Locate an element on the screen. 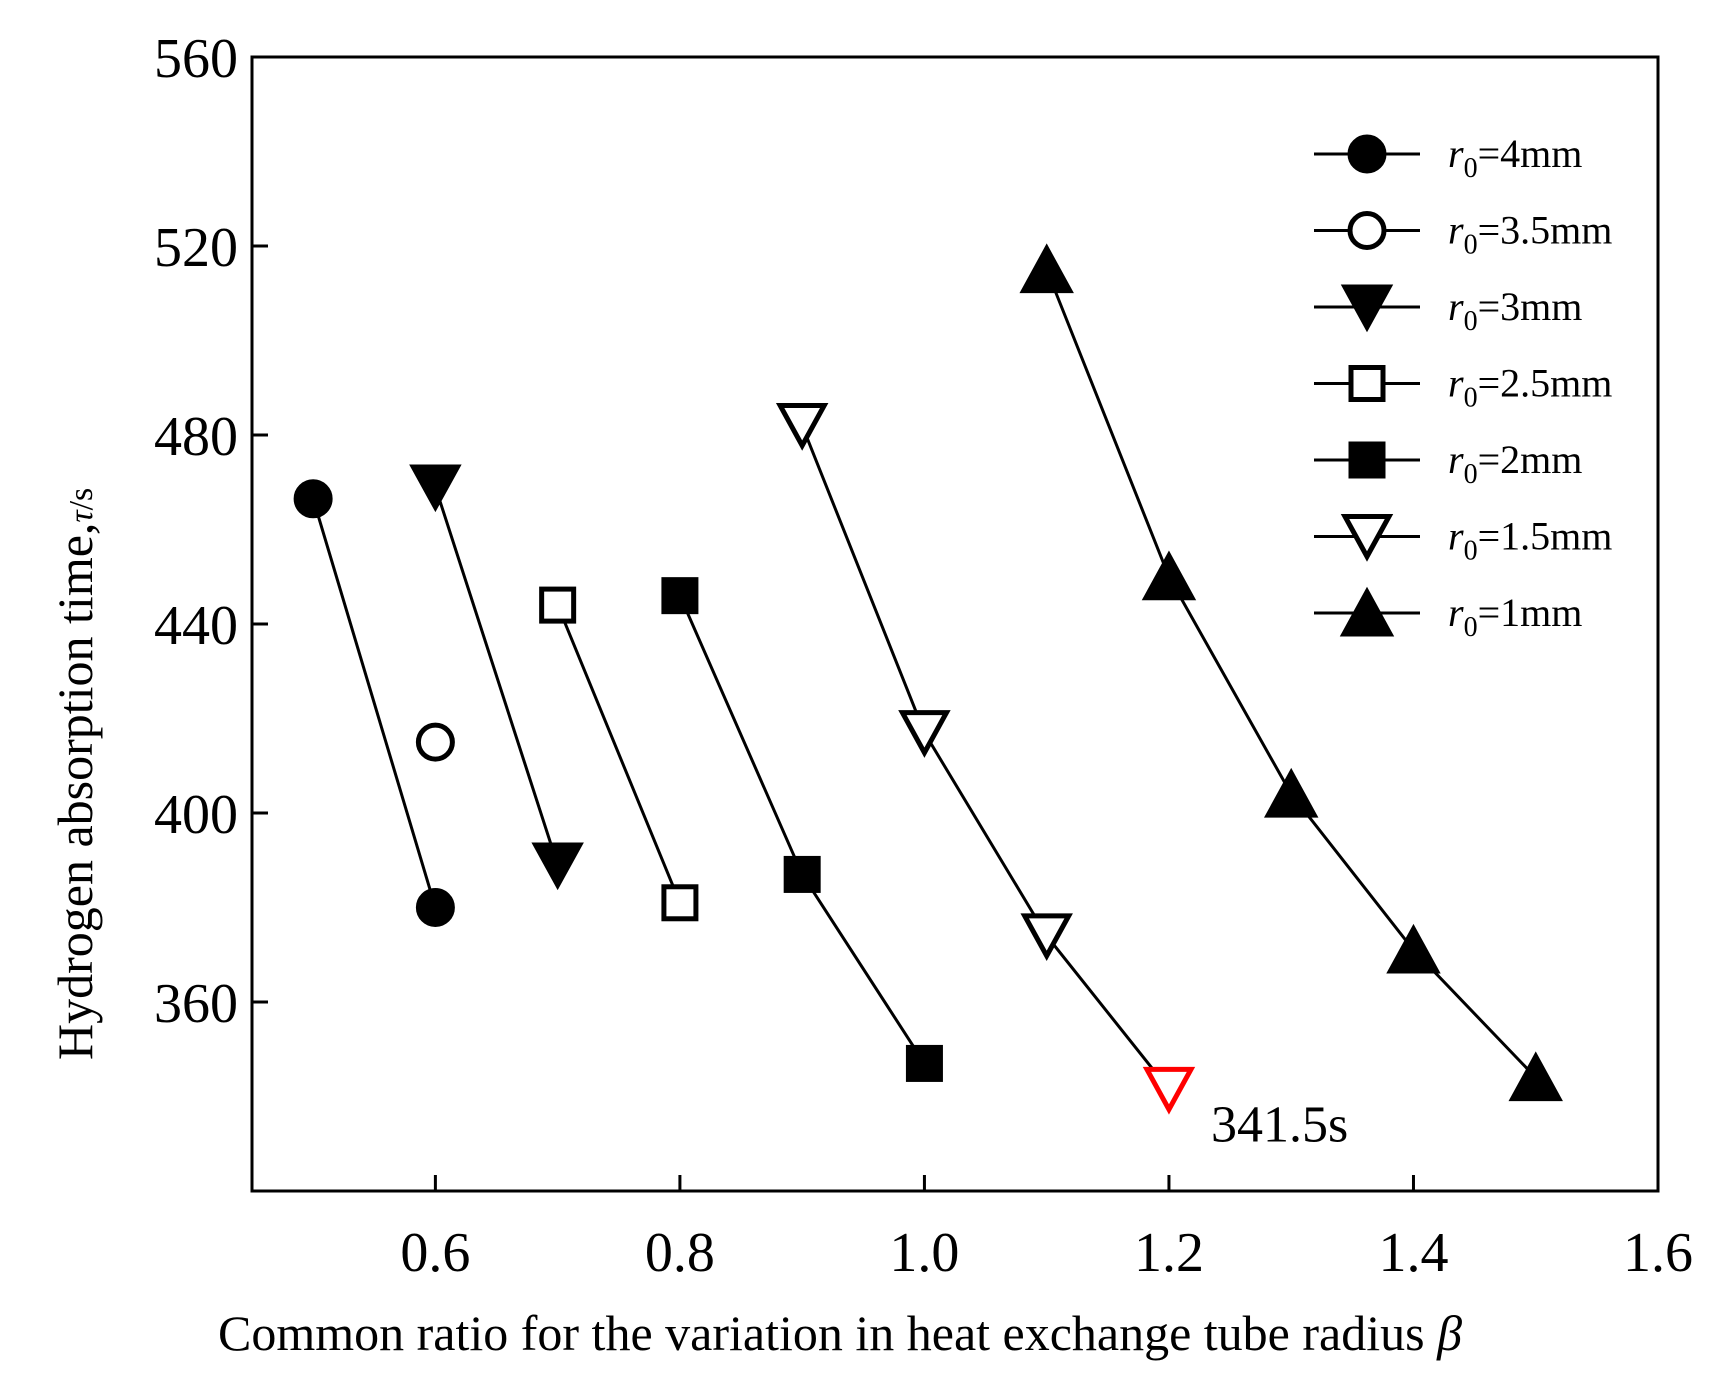 The image size is (1724, 1383). x-tick-label: 1.2 is located at coordinates (1169, 1253).